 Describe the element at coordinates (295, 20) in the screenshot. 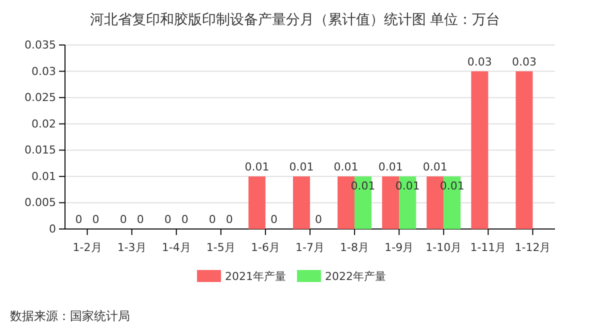

I see `chart-title: 河北省复印和胶版印制设备产量分月（累计值）统计图 单位：万台` at that location.